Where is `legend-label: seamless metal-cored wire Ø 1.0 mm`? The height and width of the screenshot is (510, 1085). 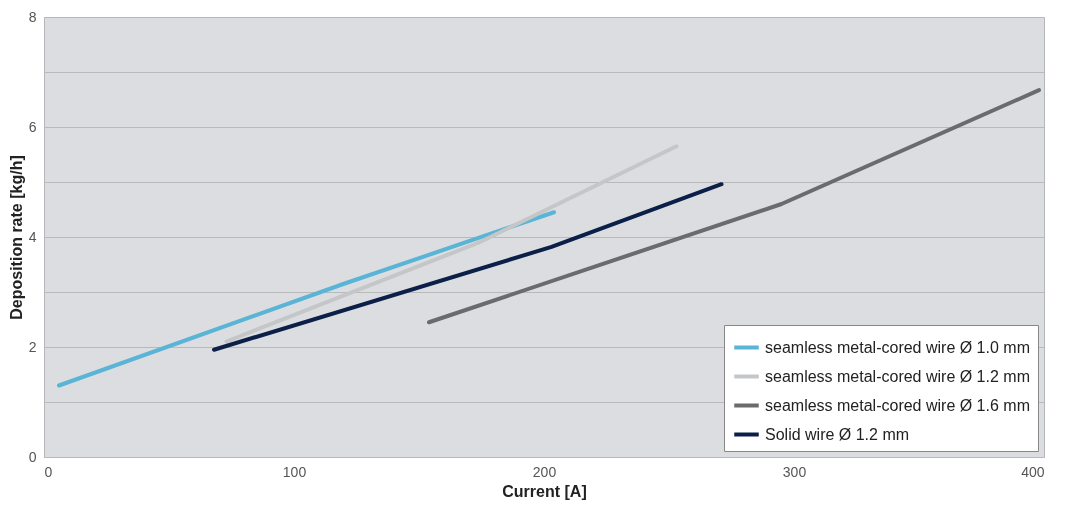
legend-label: seamless metal-cored wire Ø 1.0 mm is located at coordinates (897, 347).